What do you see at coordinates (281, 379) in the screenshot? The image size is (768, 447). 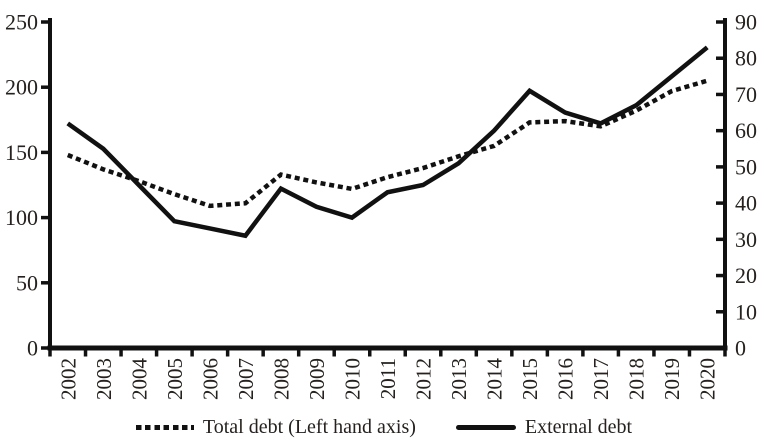 I see `x-axis-category-label: 2008` at bounding box center [281, 379].